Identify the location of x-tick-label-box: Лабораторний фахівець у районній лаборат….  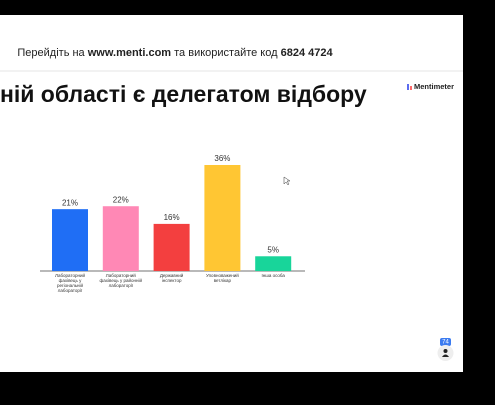
(121, 280).